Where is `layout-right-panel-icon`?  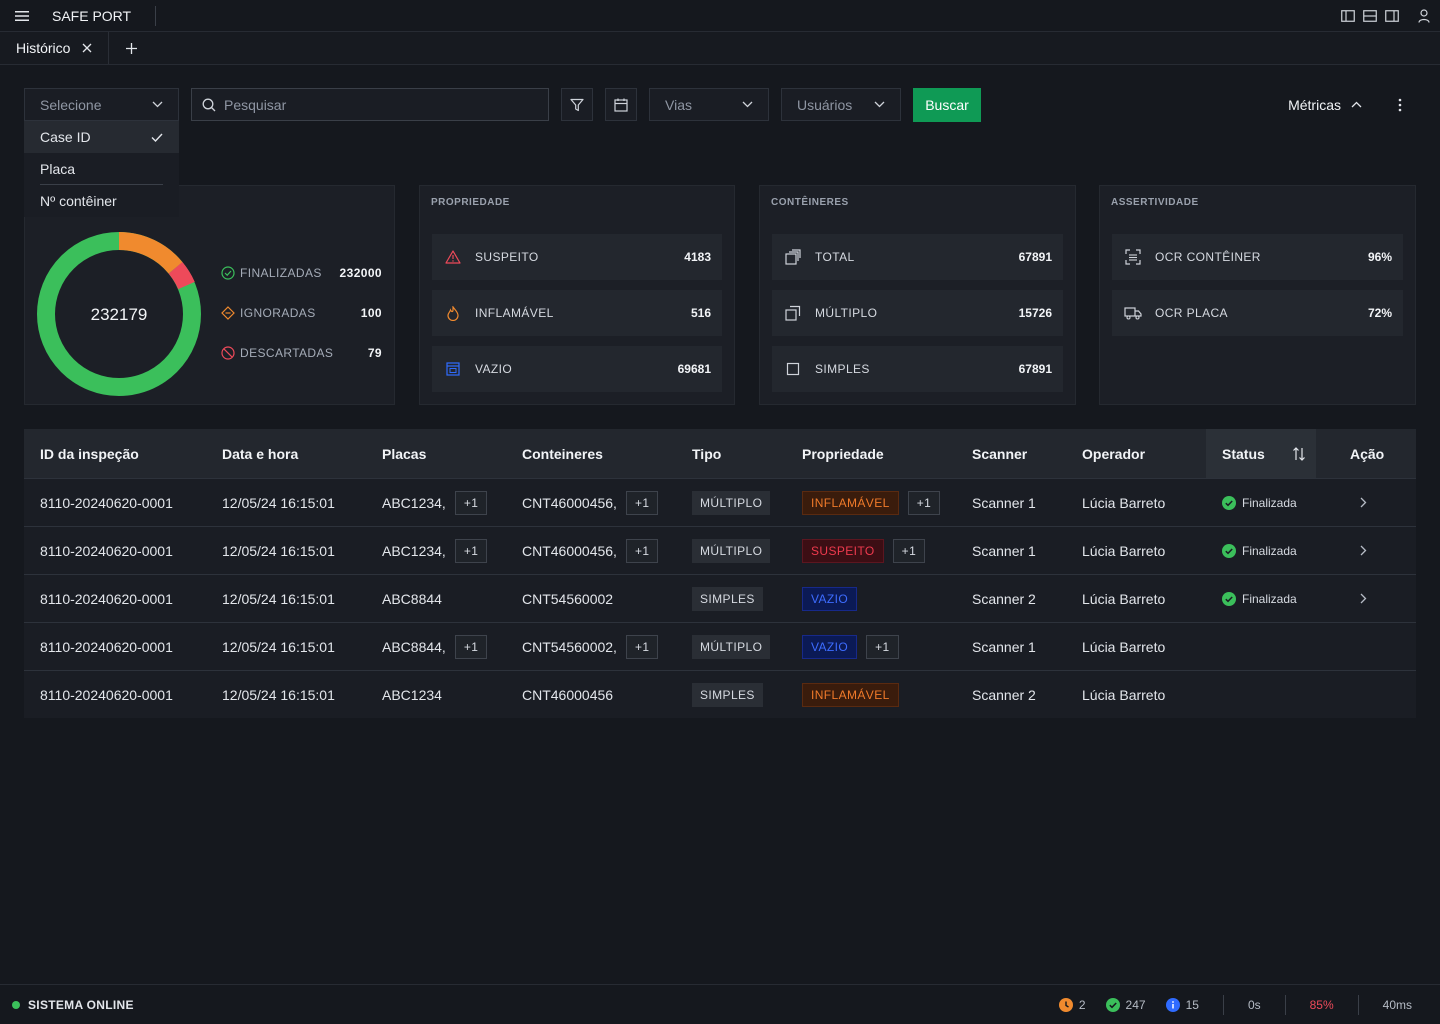 layout-right-panel-icon is located at coordinates (1392, 16).